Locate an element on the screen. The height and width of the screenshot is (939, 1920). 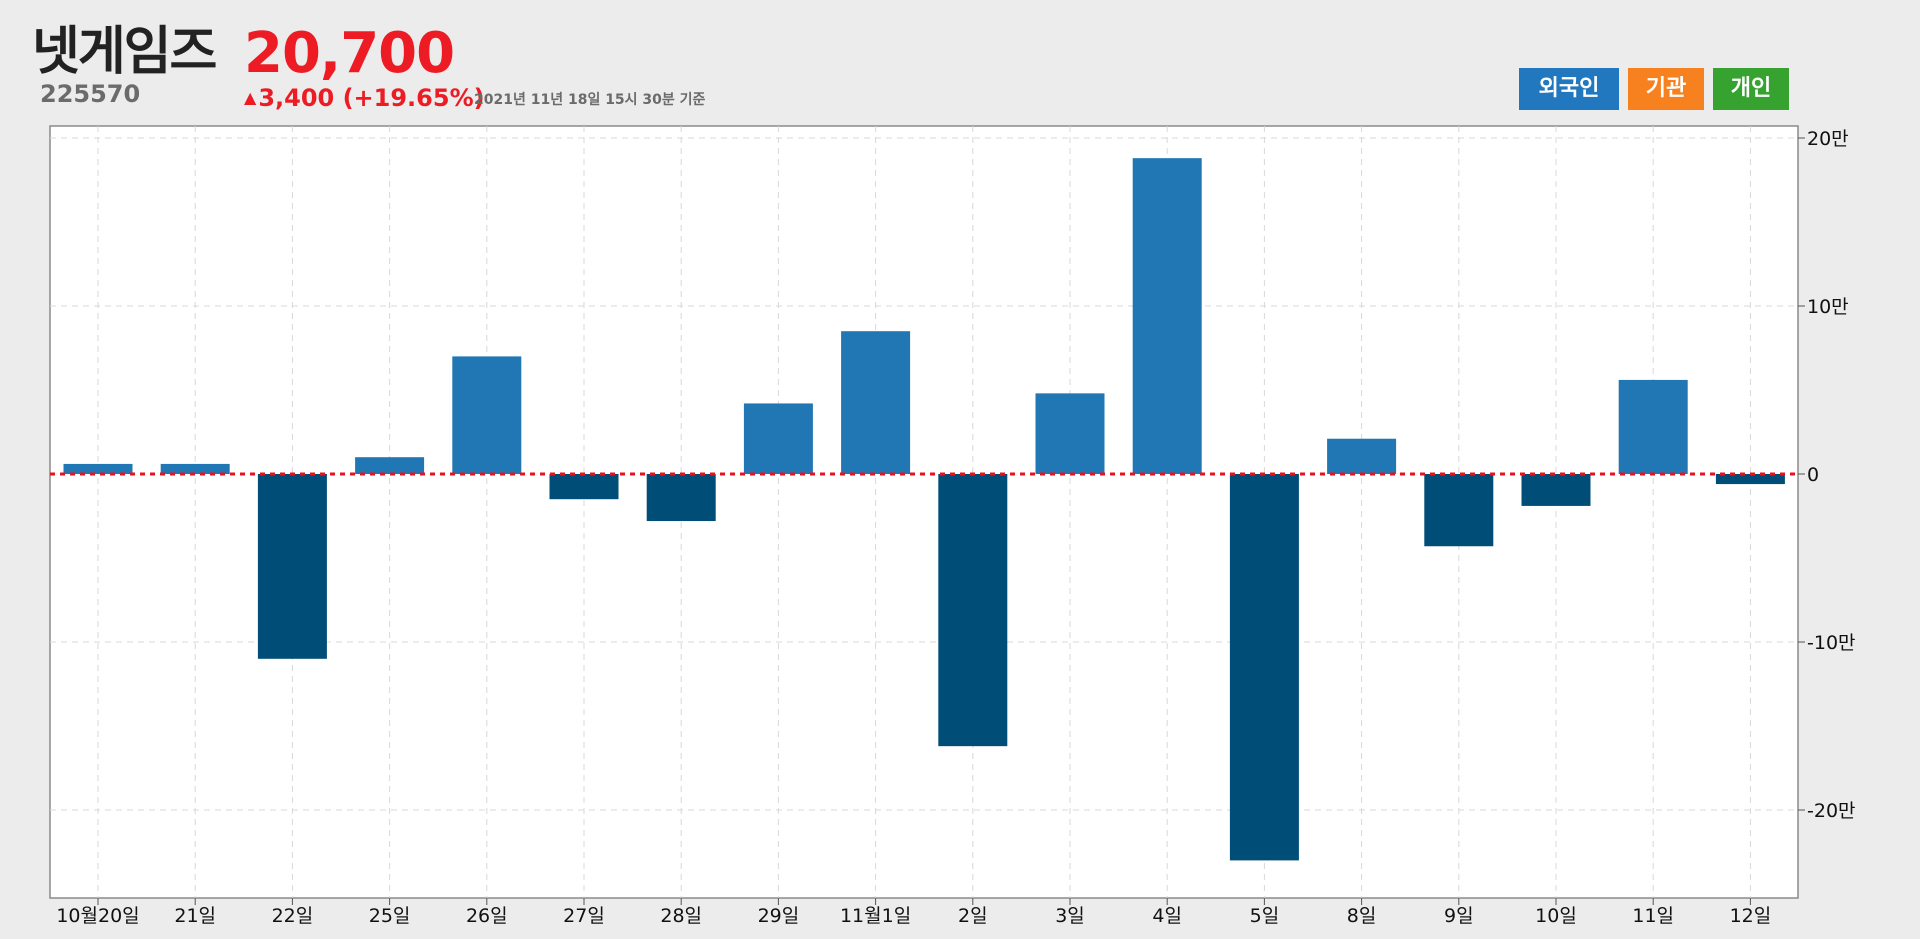
y-tick-label: -20만 is located at coordinates (1831, 811).